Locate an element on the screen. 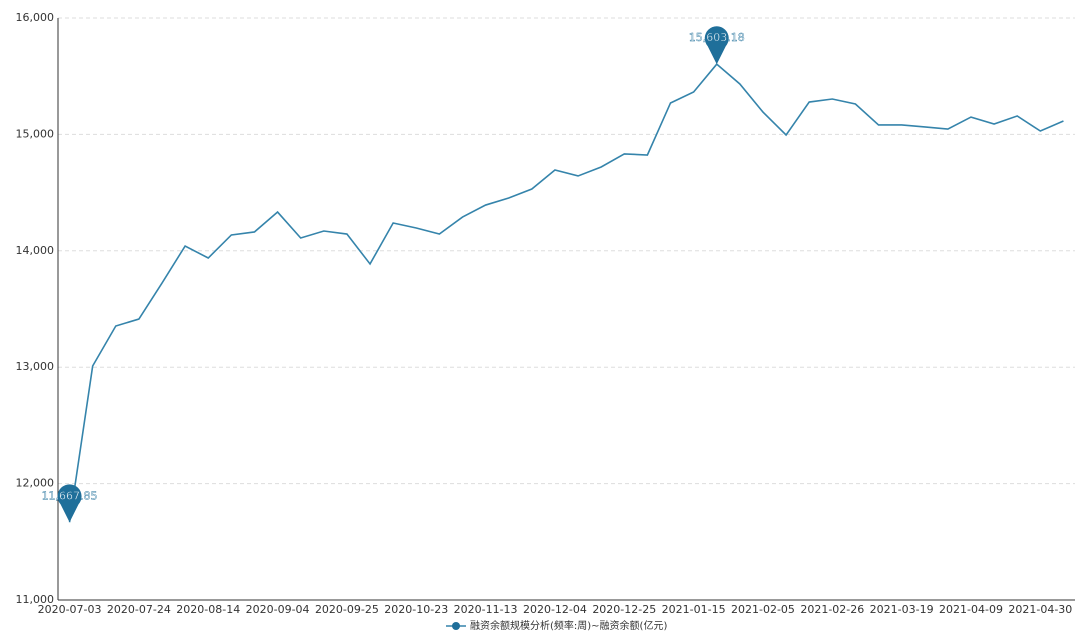 Image resolution: width=1080 pixels, height=638 pixels. x-tick-label: 2020-12-04 is located at coordinates (555, 609).